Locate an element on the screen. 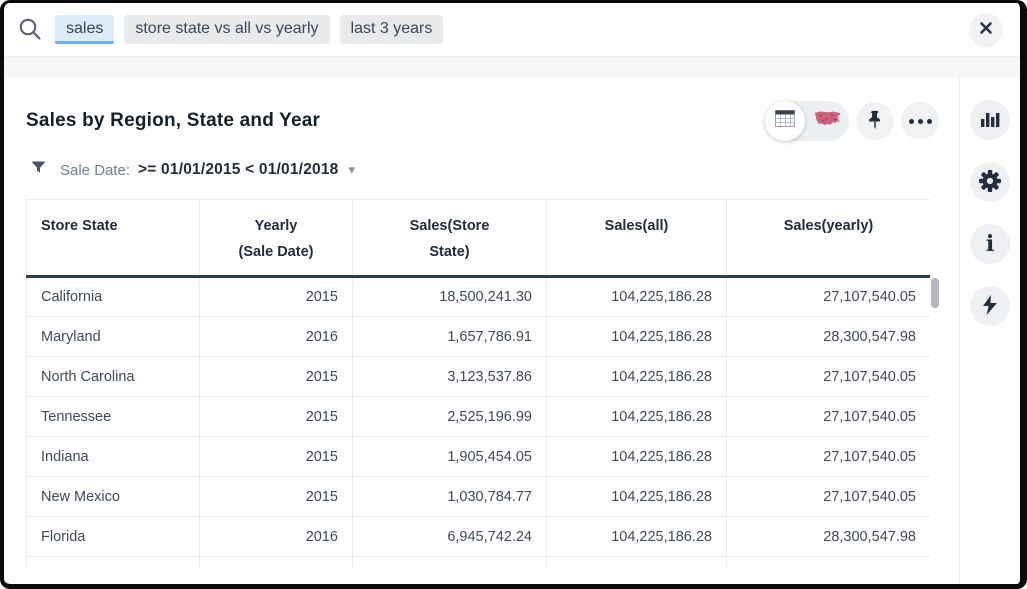 This screenshot has height=589, width=1027. column-header-sales-all: Sales(all) is located at coordinates (636, 238).